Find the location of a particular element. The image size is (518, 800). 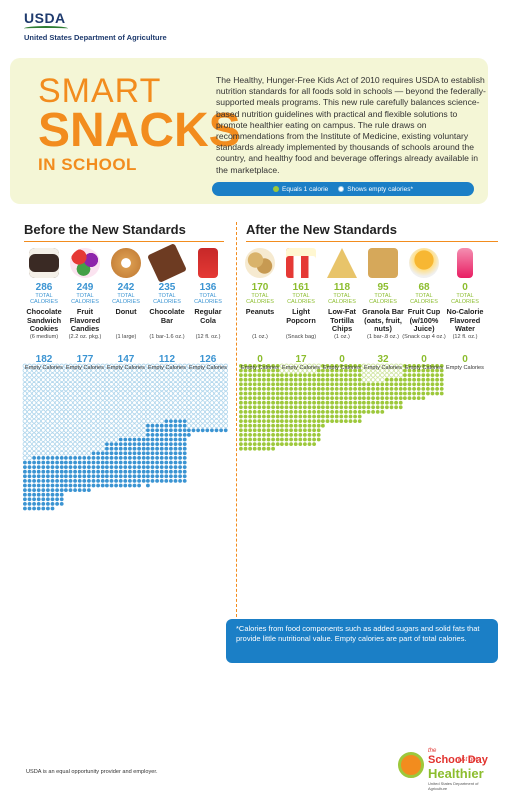

food-name: Fruit Cup (w/100% Juice) is located at coordinates (424, 320).